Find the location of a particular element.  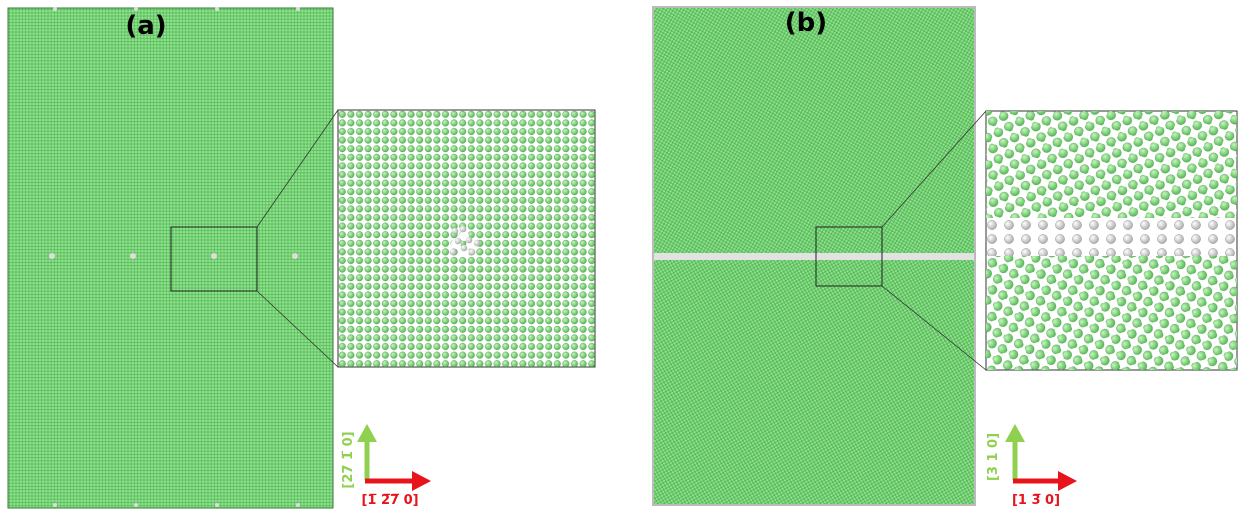

zoom-b-bottom is located at coordinates (1111, 313).